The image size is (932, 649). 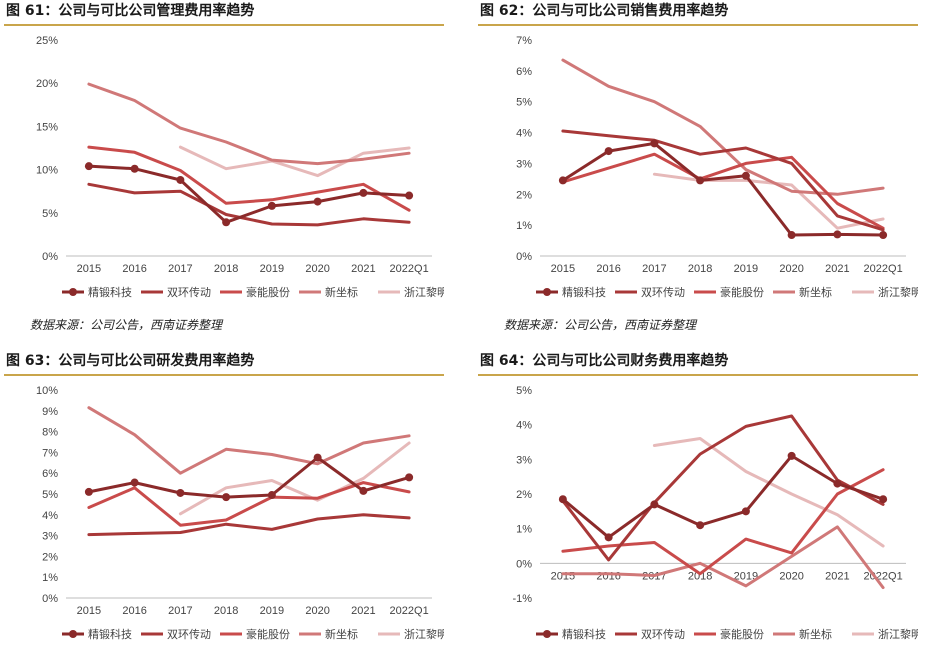 I want to click on y-tick-label: -1%, so click(x=522, y=599).